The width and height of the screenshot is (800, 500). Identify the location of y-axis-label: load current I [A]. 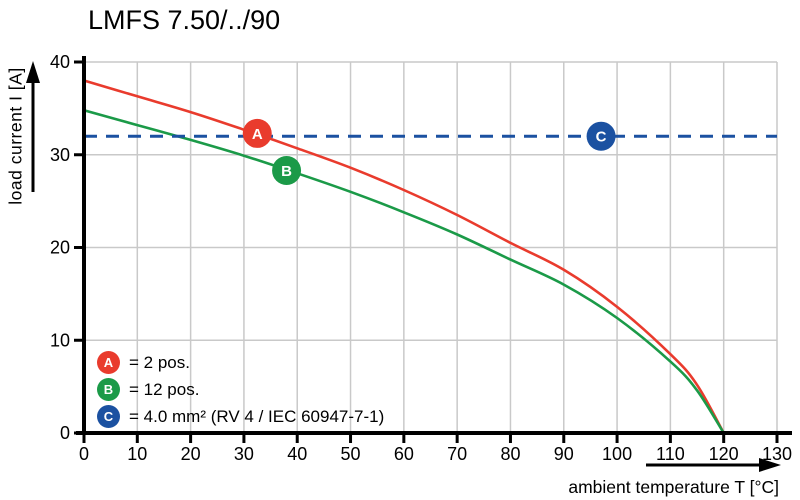
(15, 136).